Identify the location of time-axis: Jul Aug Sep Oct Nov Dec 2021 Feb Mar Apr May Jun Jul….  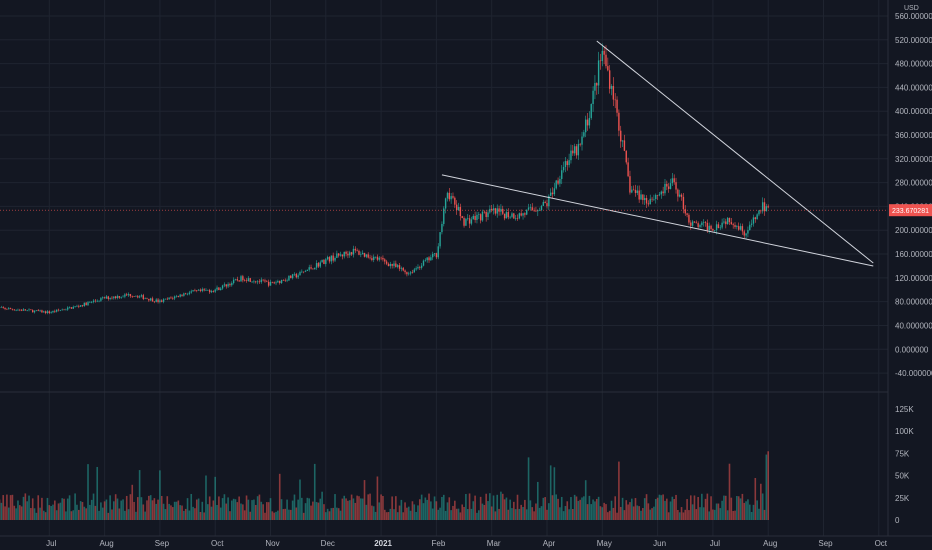
(467, 543).